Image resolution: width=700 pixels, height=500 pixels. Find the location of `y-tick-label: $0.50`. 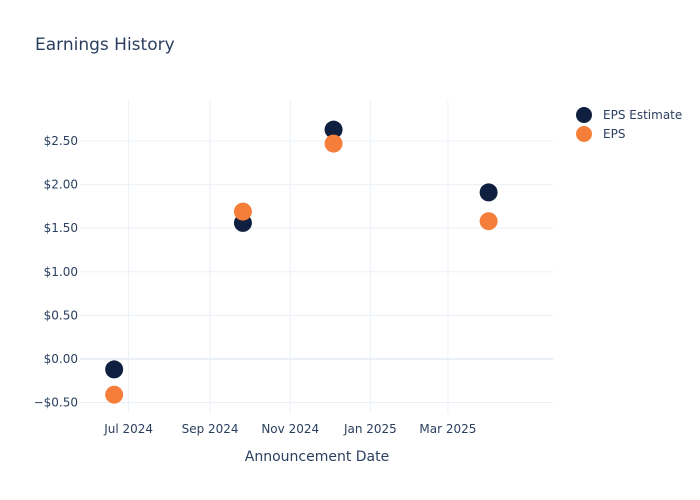

y-tick-label: $0.50 is located at coordinates (61, 315).